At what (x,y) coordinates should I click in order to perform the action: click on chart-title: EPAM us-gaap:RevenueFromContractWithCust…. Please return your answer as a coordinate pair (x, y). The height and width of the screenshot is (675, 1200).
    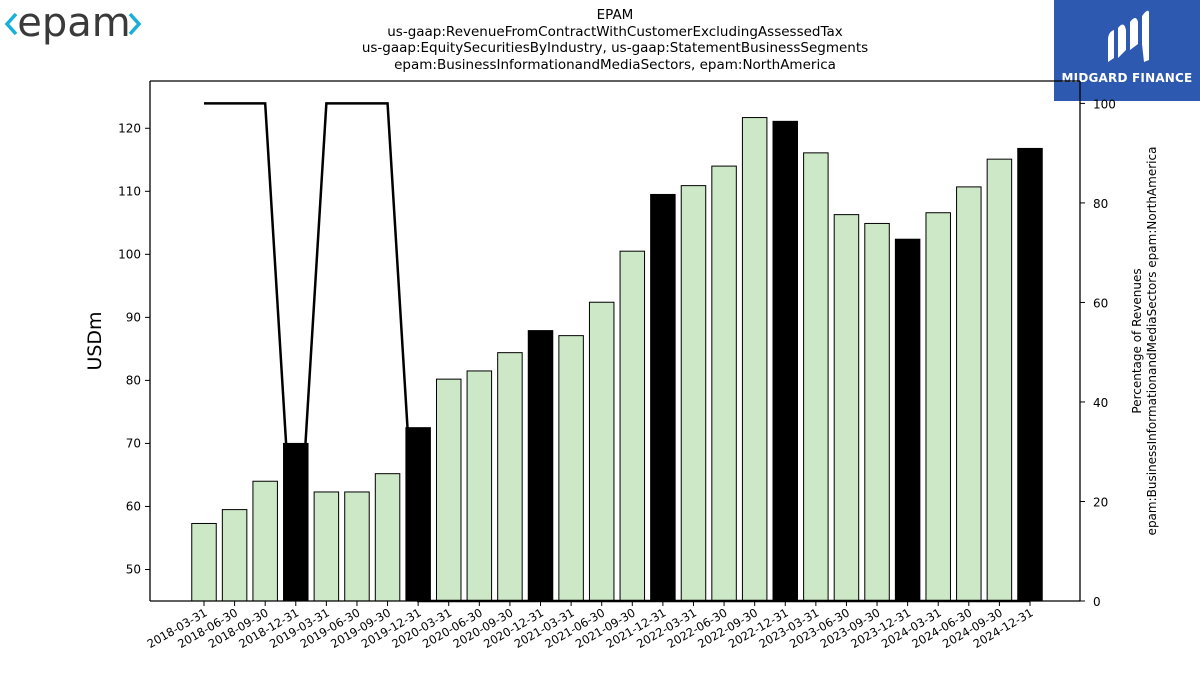
    Looking at the image, I should click on (615, 40).